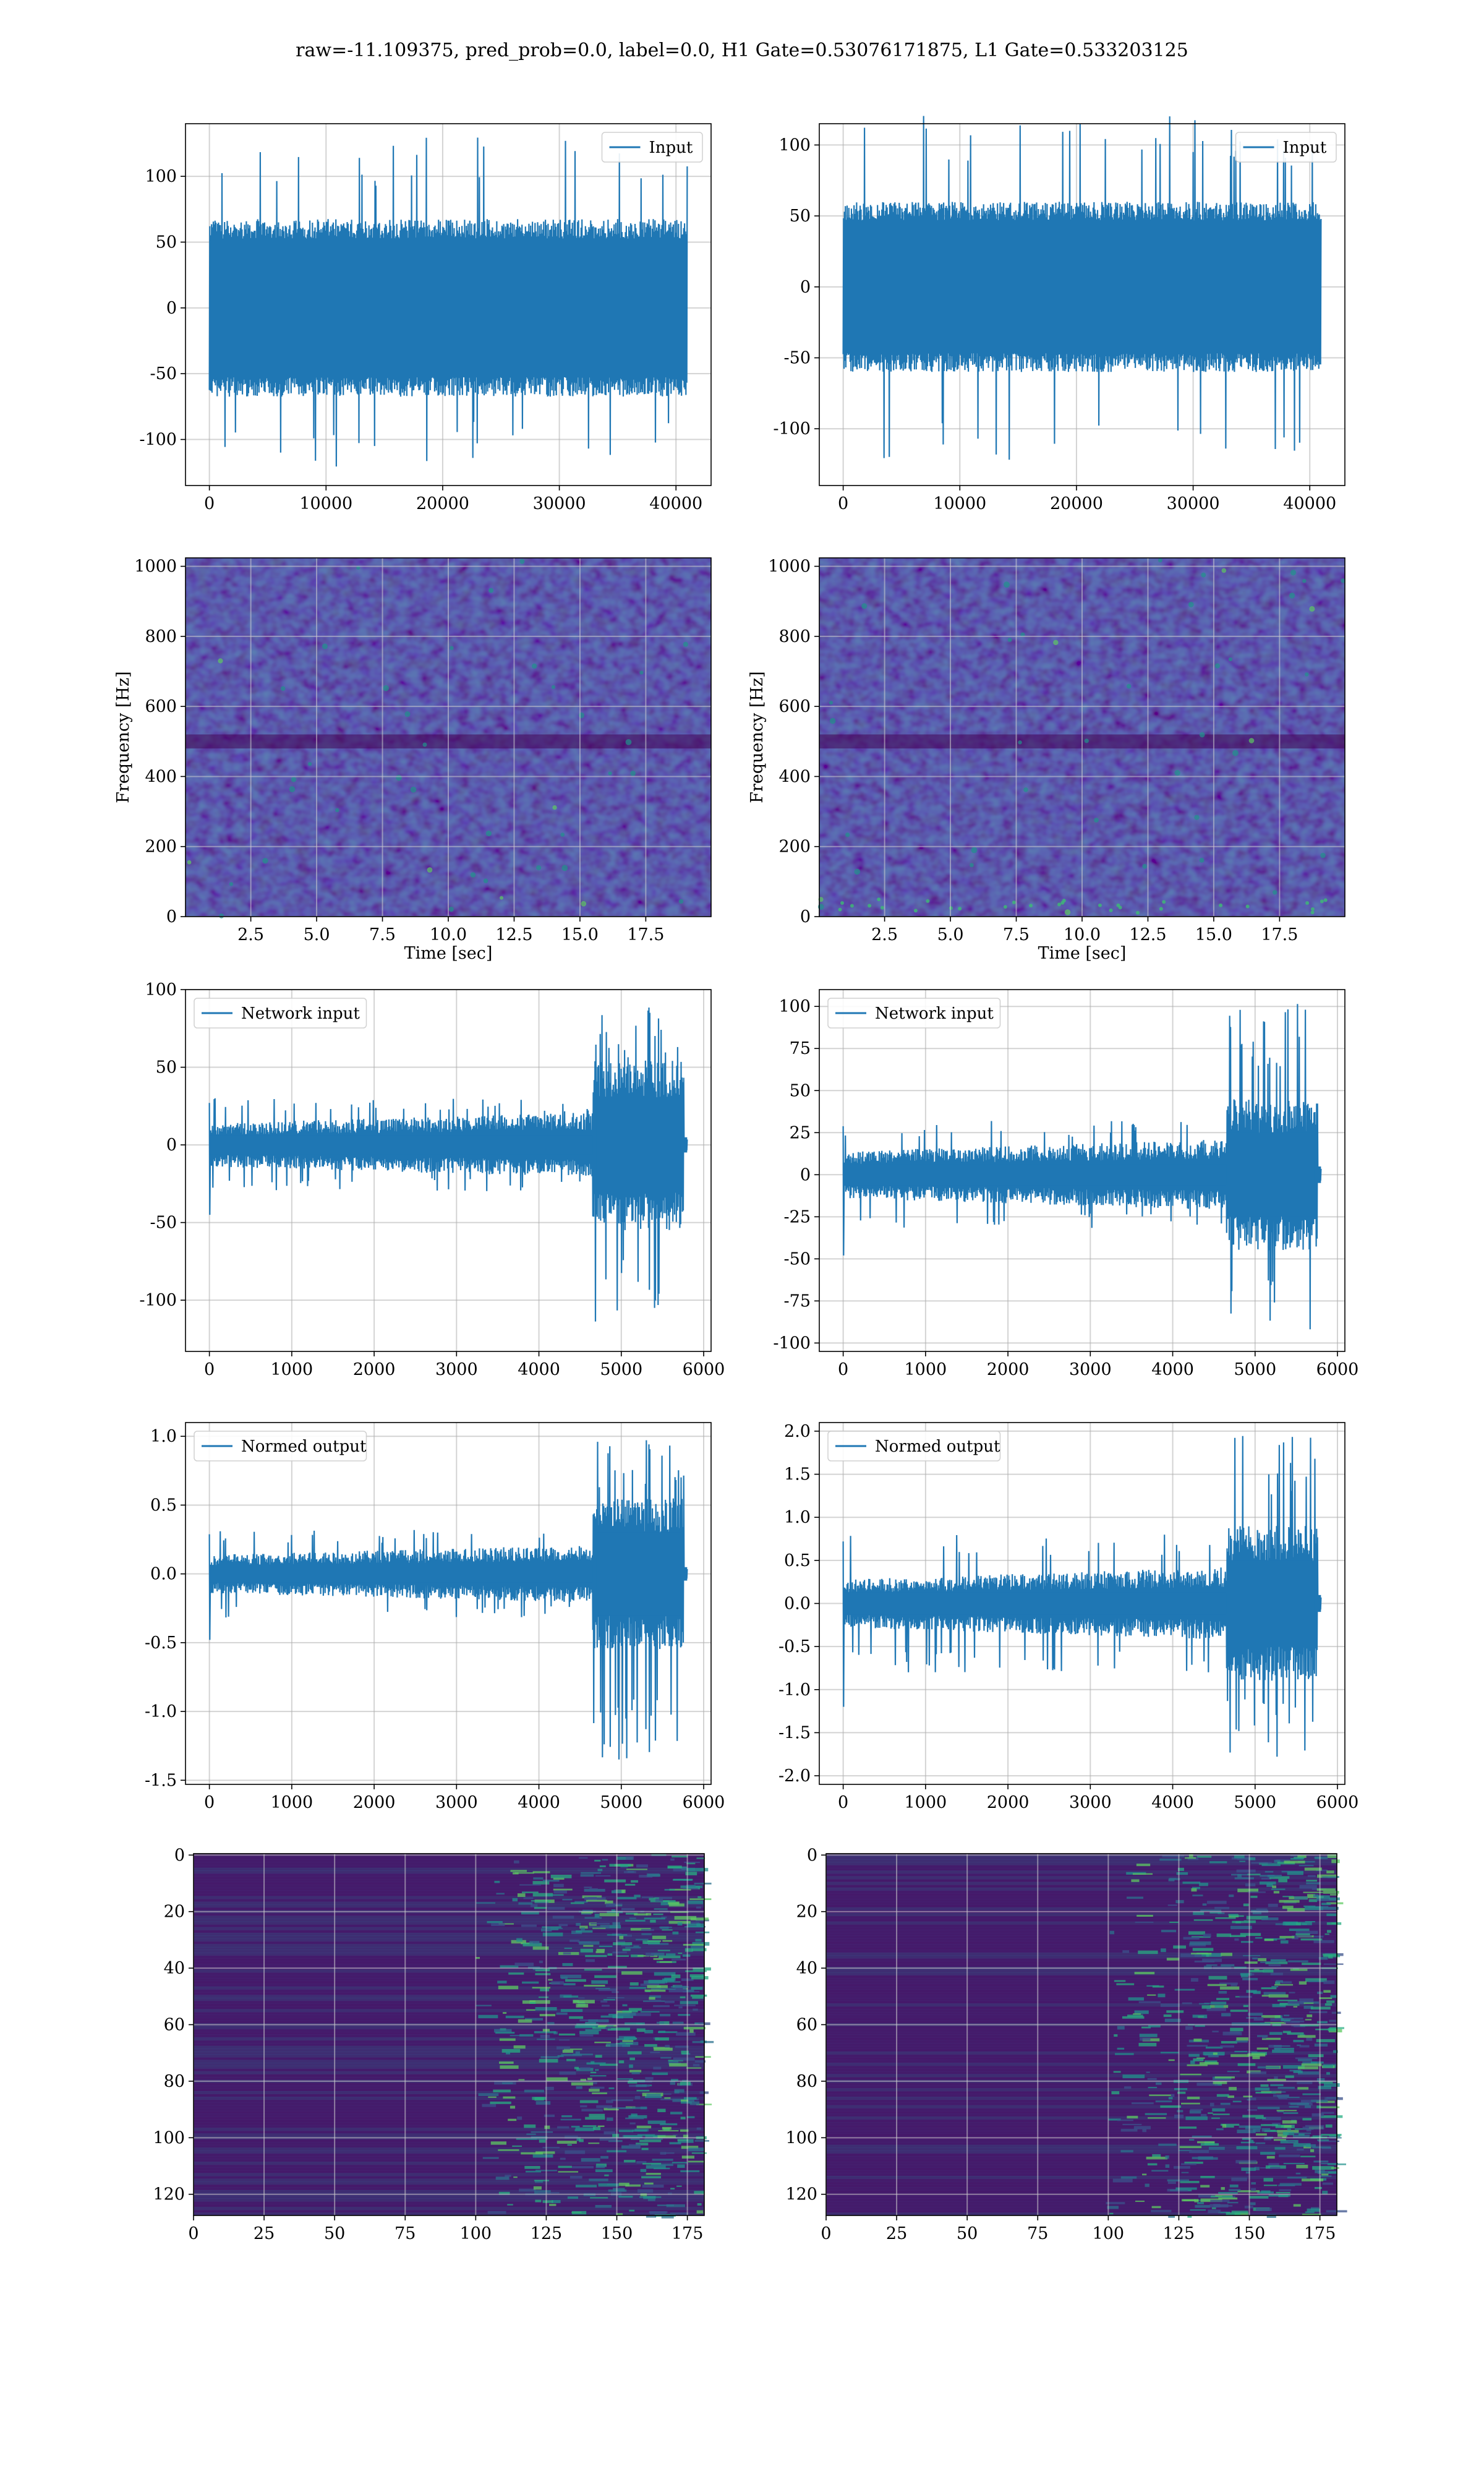 This screenshot has height=2474, width=1484. What do you see at coordinates (1109, 2233) in the screenshot?
I see `x-tick-label: 100` at bounding box center [1109, 2233].